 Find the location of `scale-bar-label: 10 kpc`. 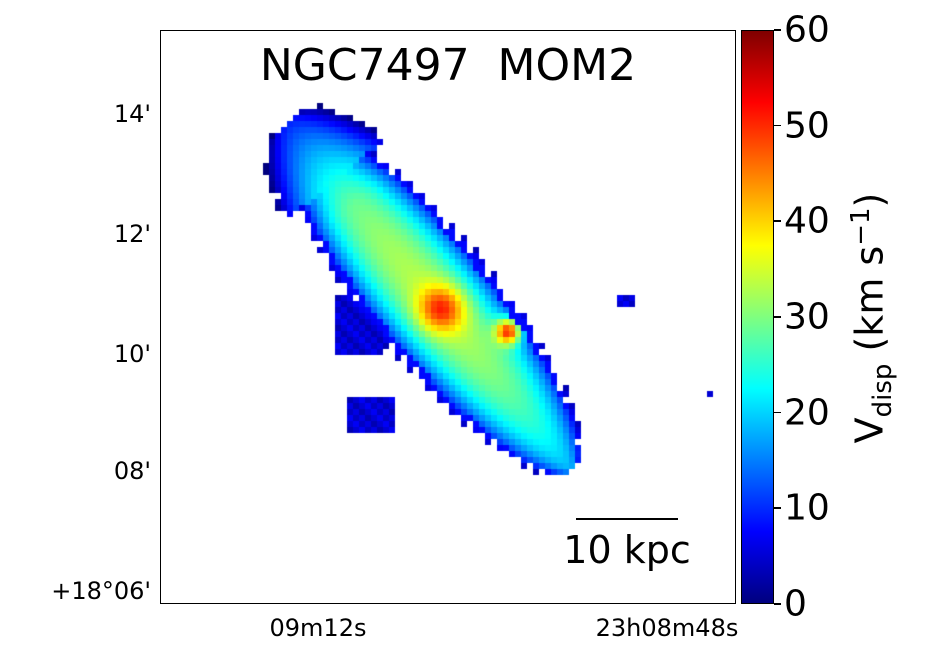

scale-bar-label: 10 kpc is located at coordinates (627, 550).